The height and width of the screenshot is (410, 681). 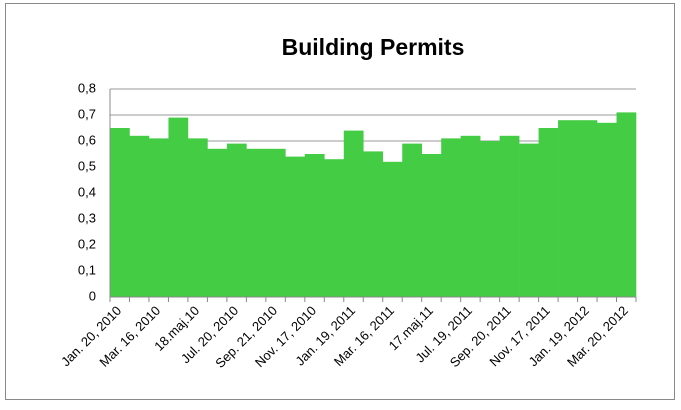 What do you see at coordinates (92, 295) in the screenshot?
I see `y-tick-label: 0` at bounding box center [92, 295].